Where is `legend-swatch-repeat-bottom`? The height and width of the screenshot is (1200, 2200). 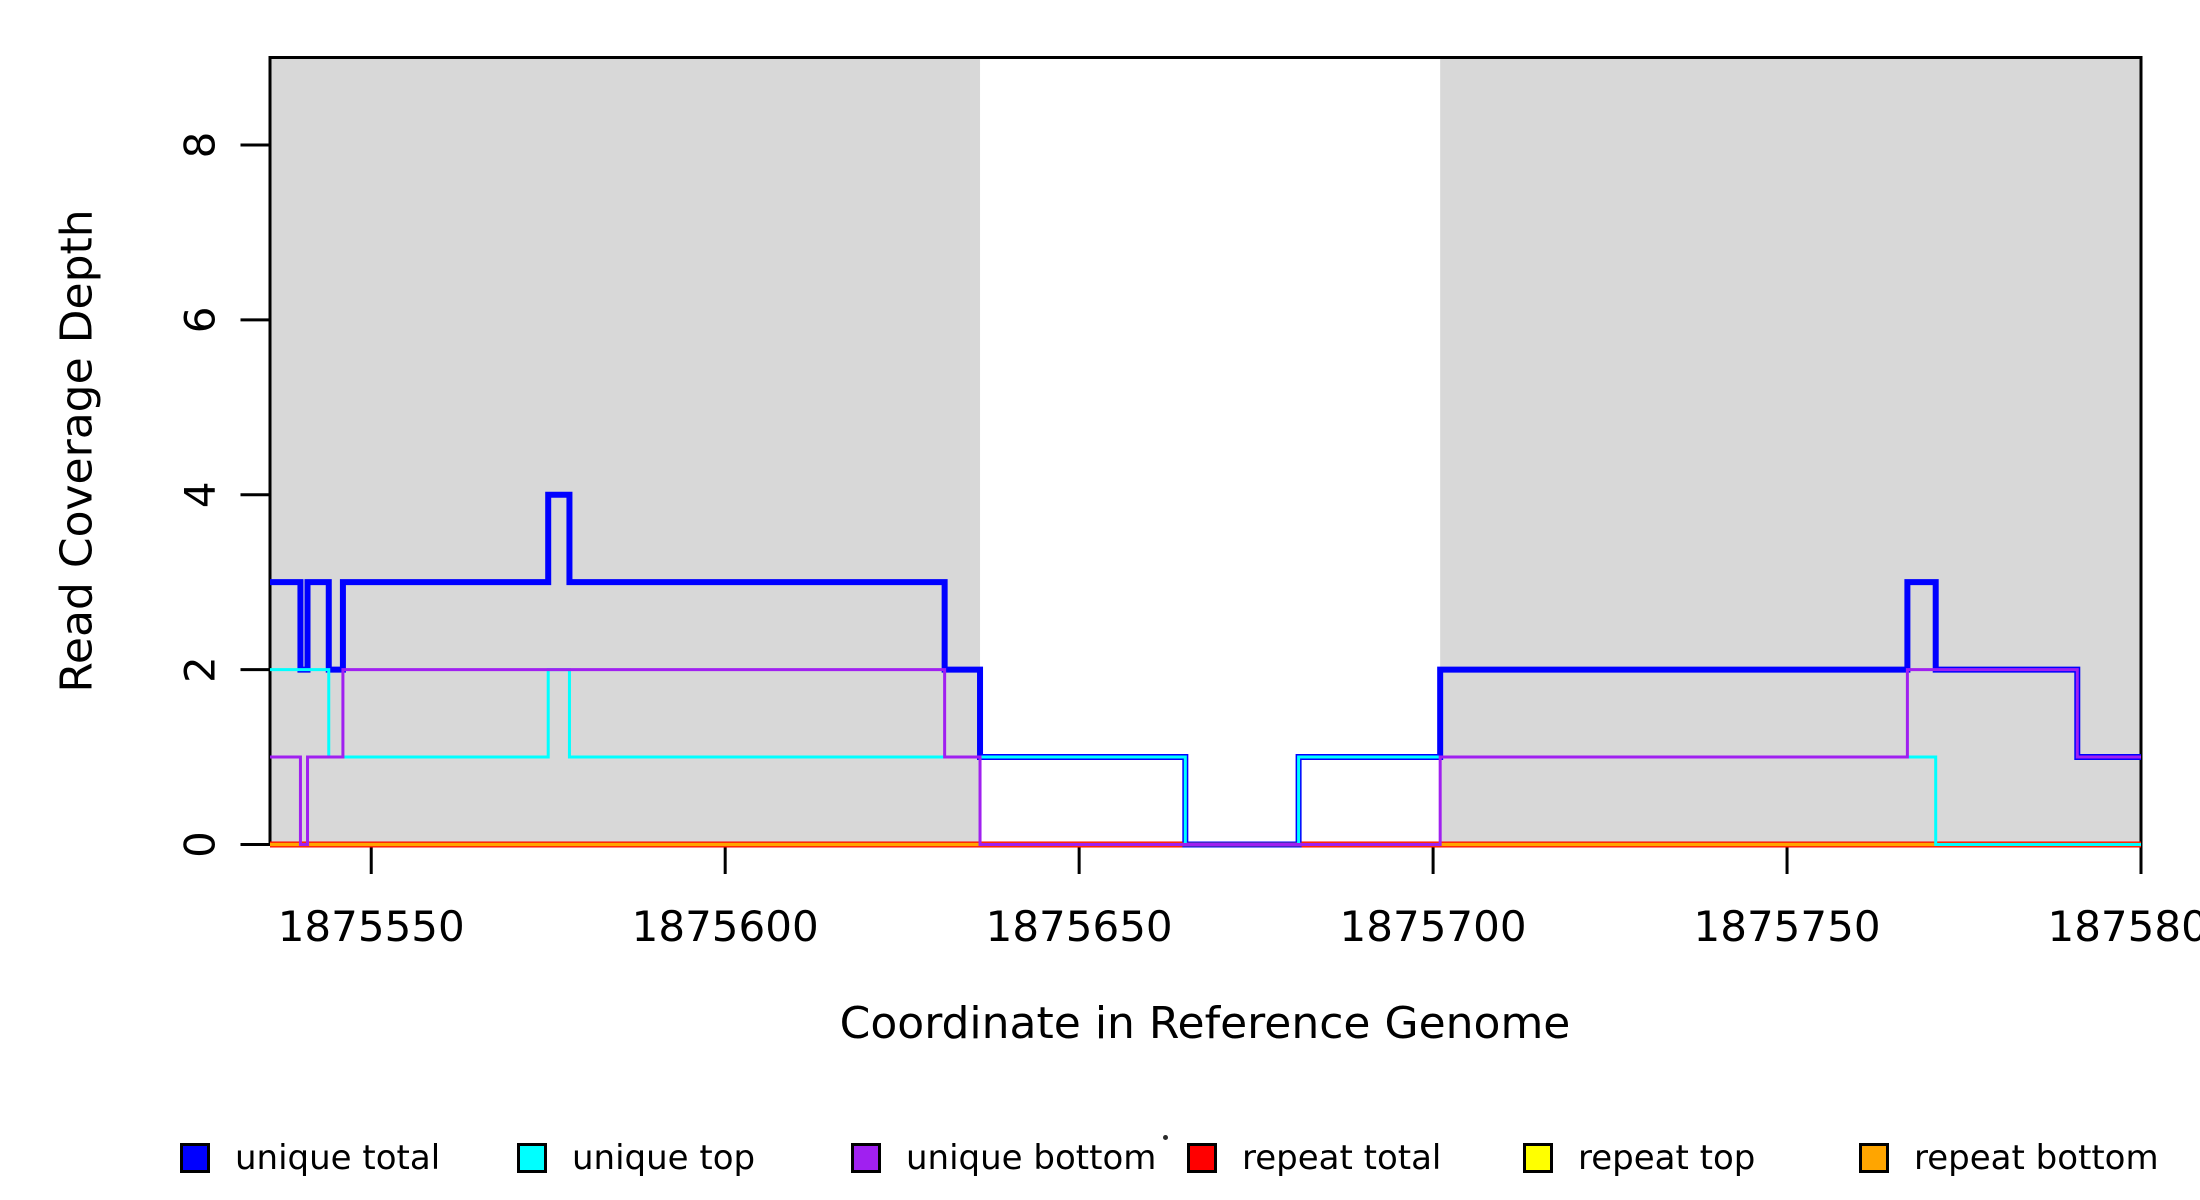
legend-swatch-repeat-bottom is located at coordinates (1874, 1158).